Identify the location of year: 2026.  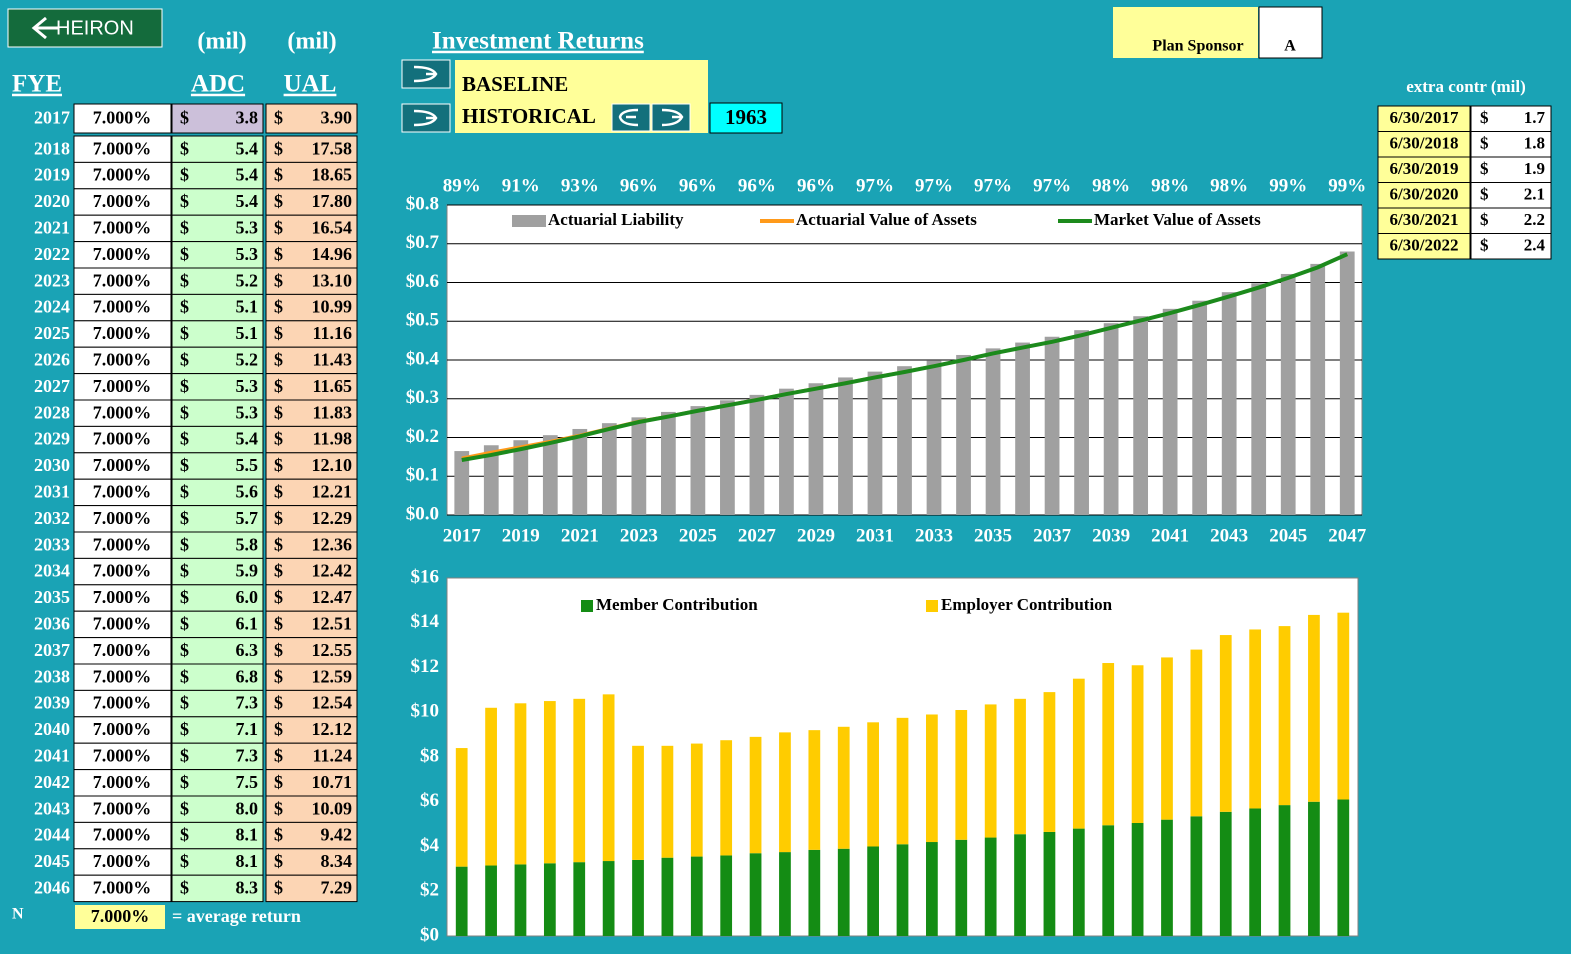
(52, 360).